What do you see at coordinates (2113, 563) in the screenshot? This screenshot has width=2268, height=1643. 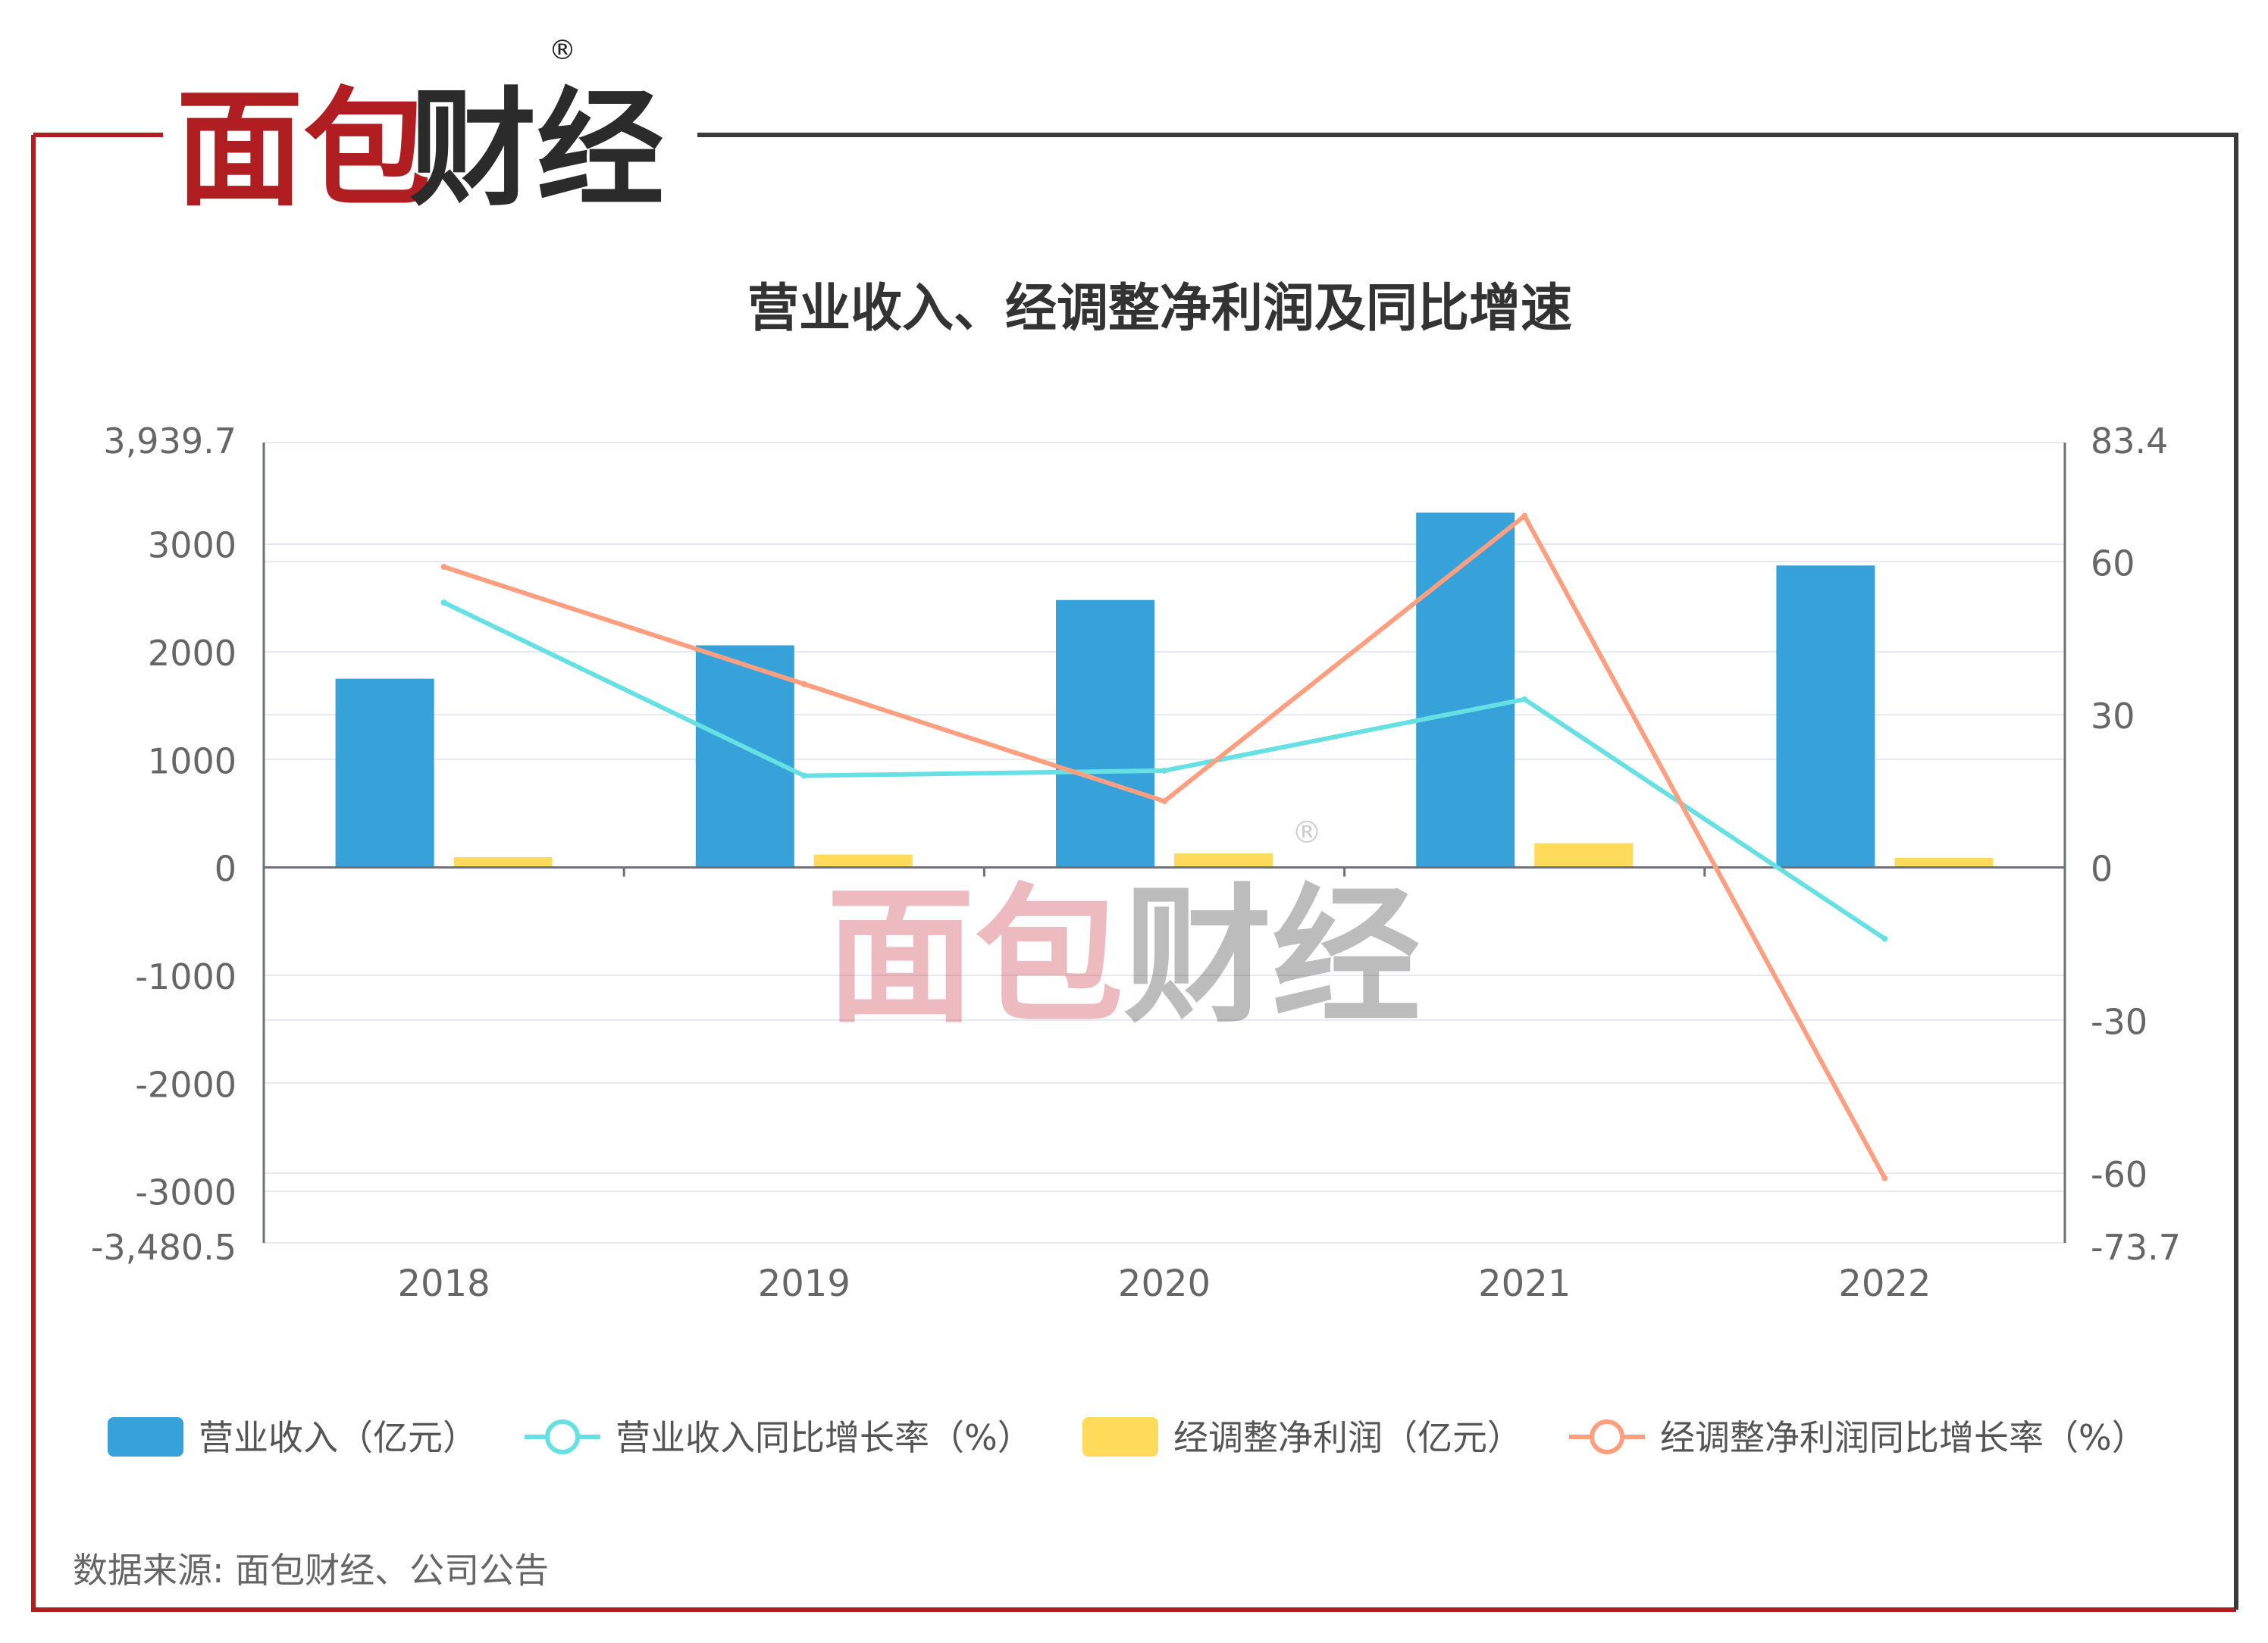 I see `right-tick-label: 60` at bounding box center [2113, 563].